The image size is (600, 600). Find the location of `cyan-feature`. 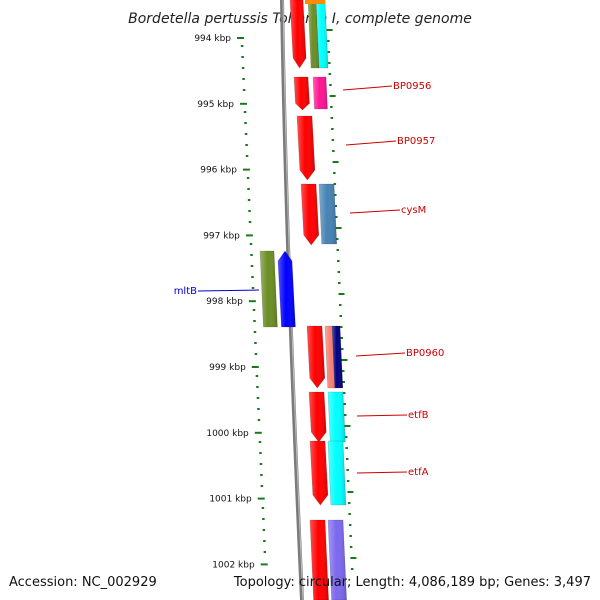

cyan-feature is located at coordinates (322, 34).